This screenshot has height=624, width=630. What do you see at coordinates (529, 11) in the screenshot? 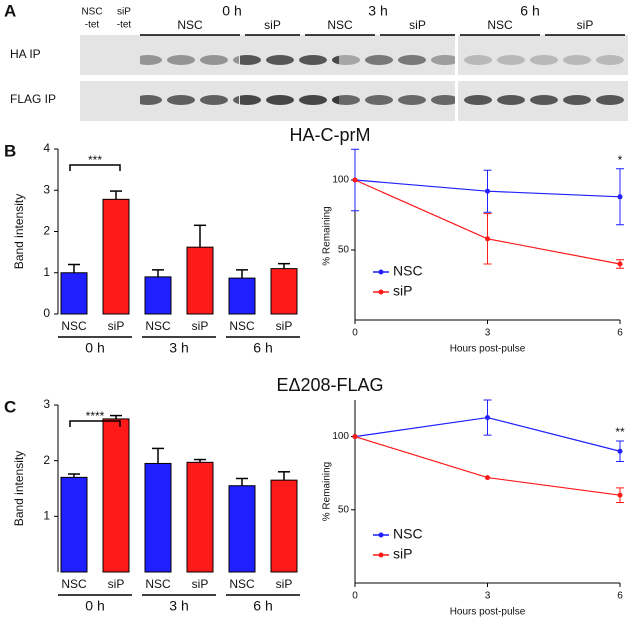
I see `time-label: 6 h` at bounding box center [529, 11].